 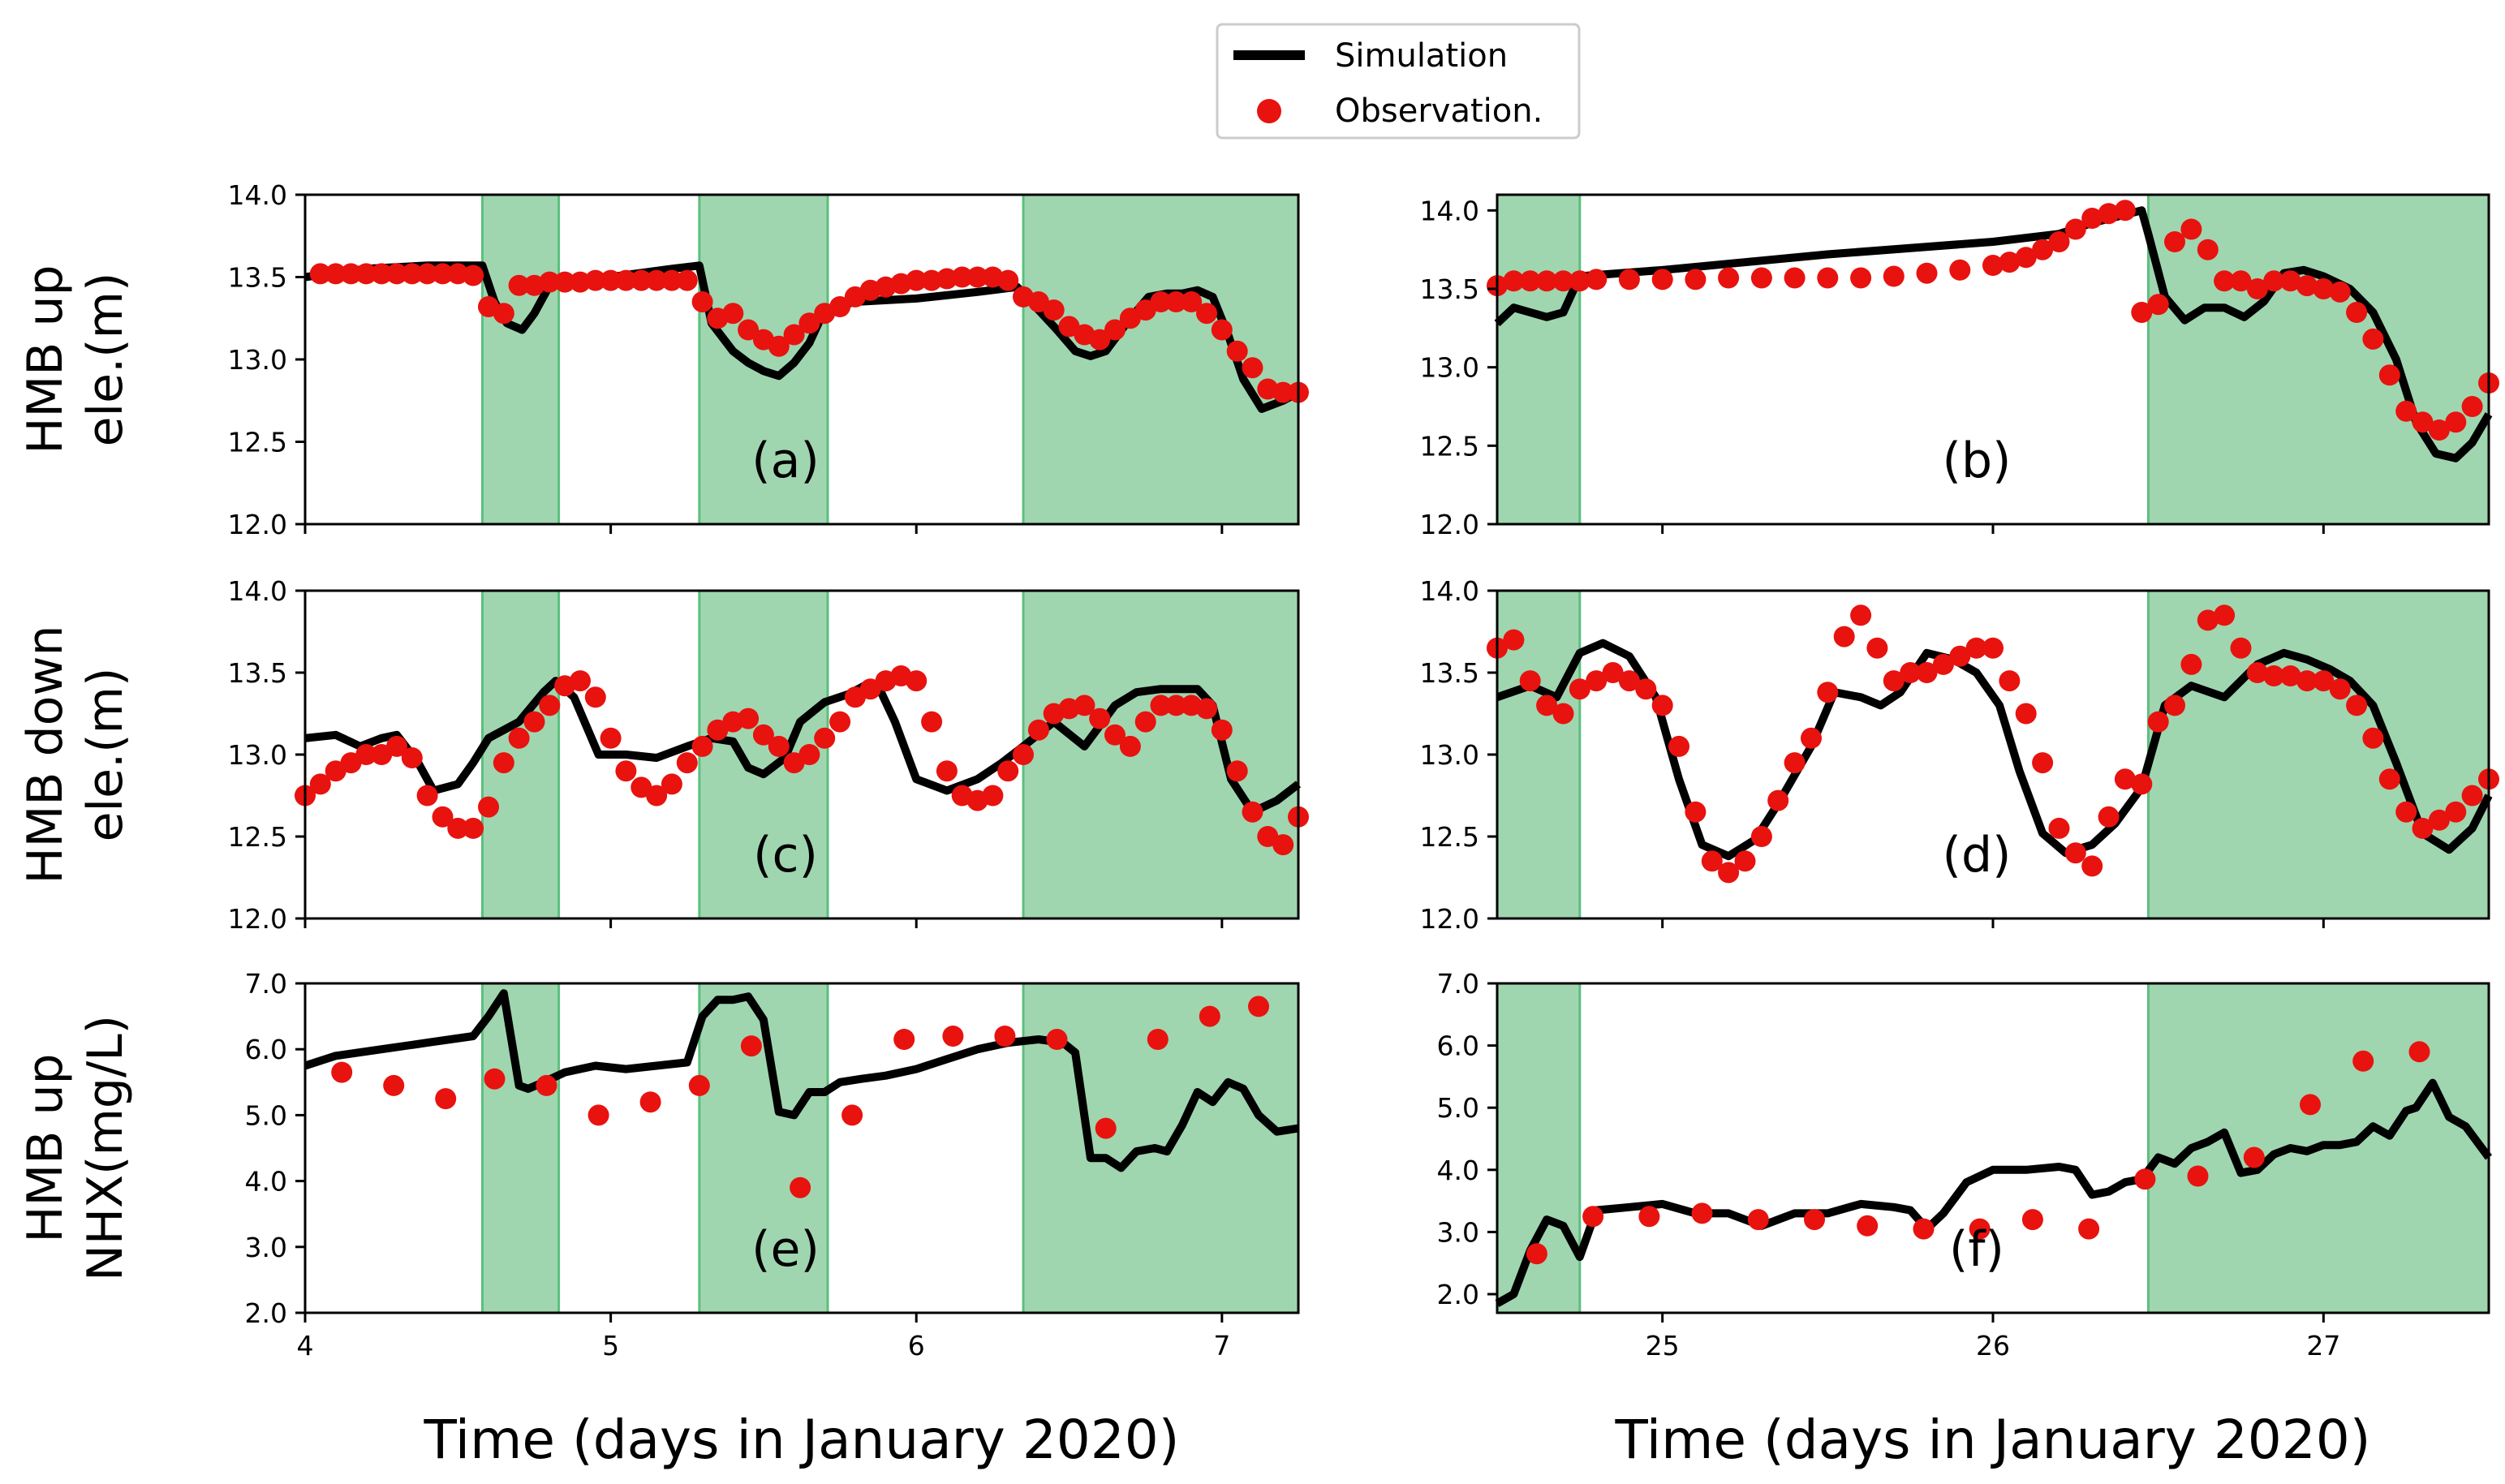 What do you see at coordinates (266, 984) in the screenshot?
I see `y-tick-label: 7.0` at bounding box center [266, 984].